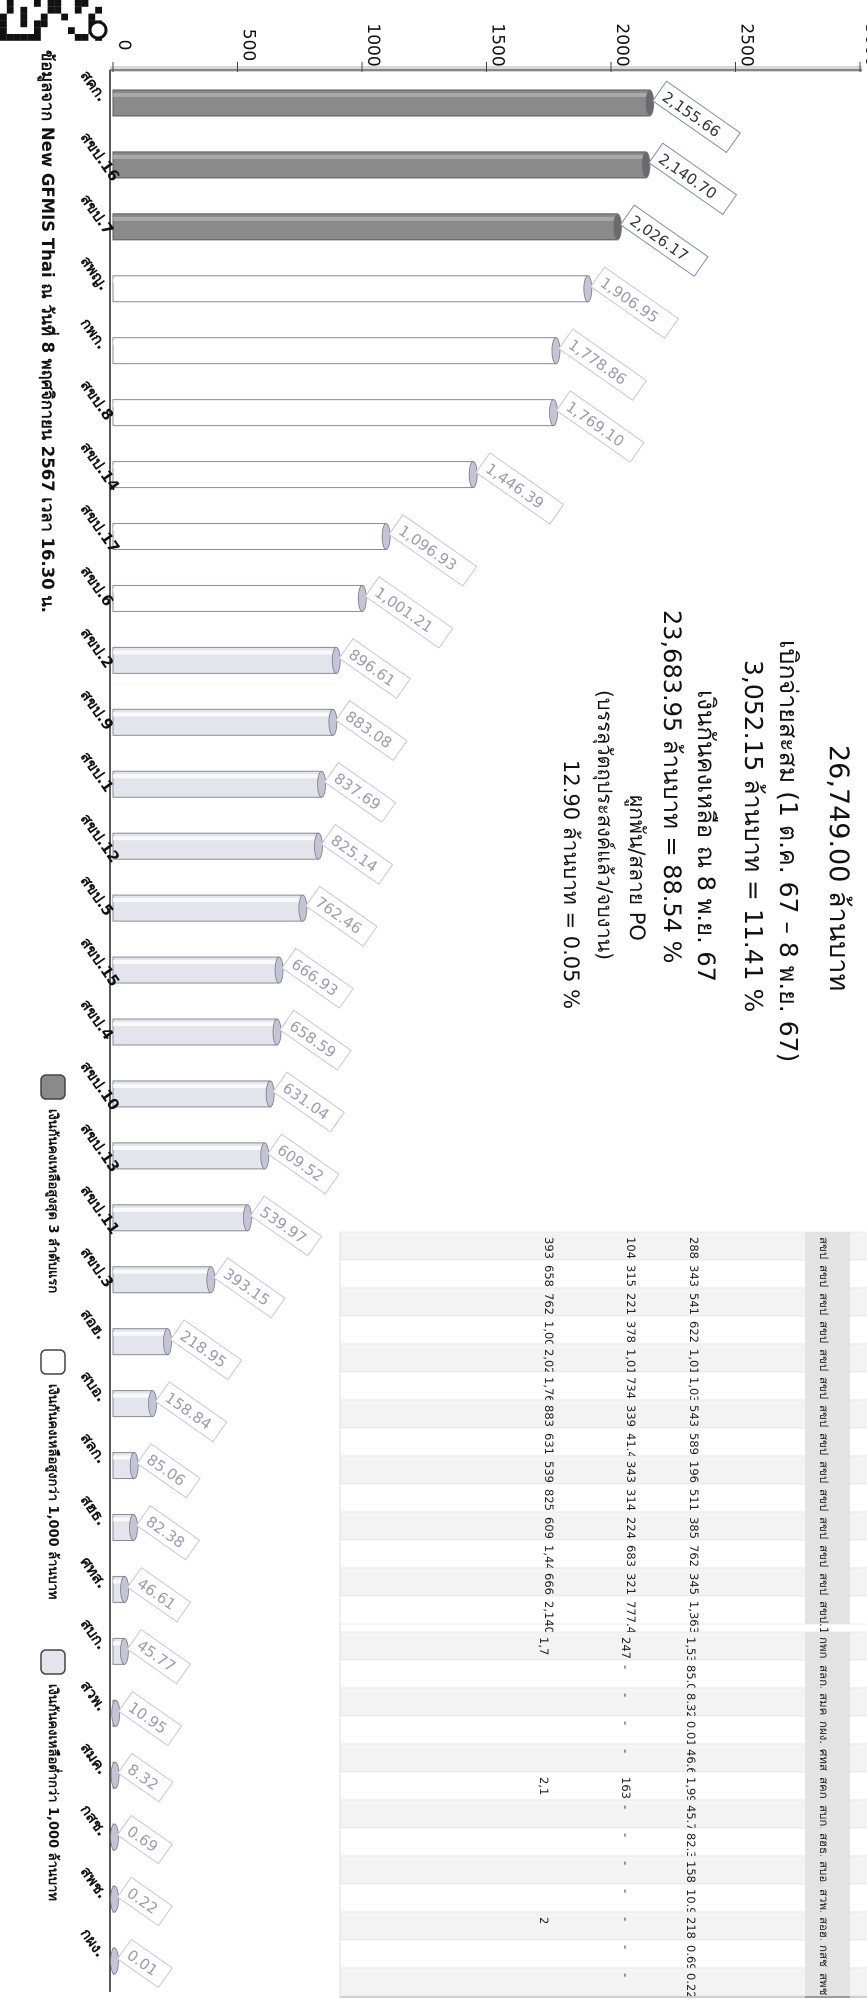 The image size is (867, 1998). What do you see at coordinates (124, 45) in the screenshot?
I see `tick-label: 0` at bounding box center [124, 45].